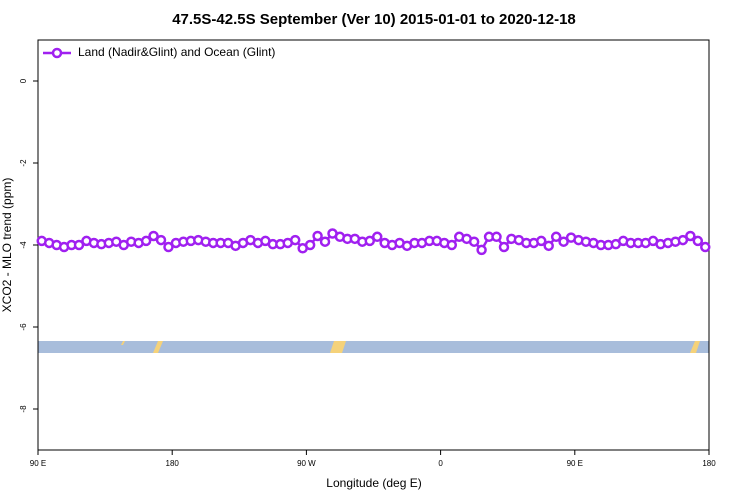  Describe the element at coordinates (410, 347) in the screenshot. I see `land-patches` at that location.